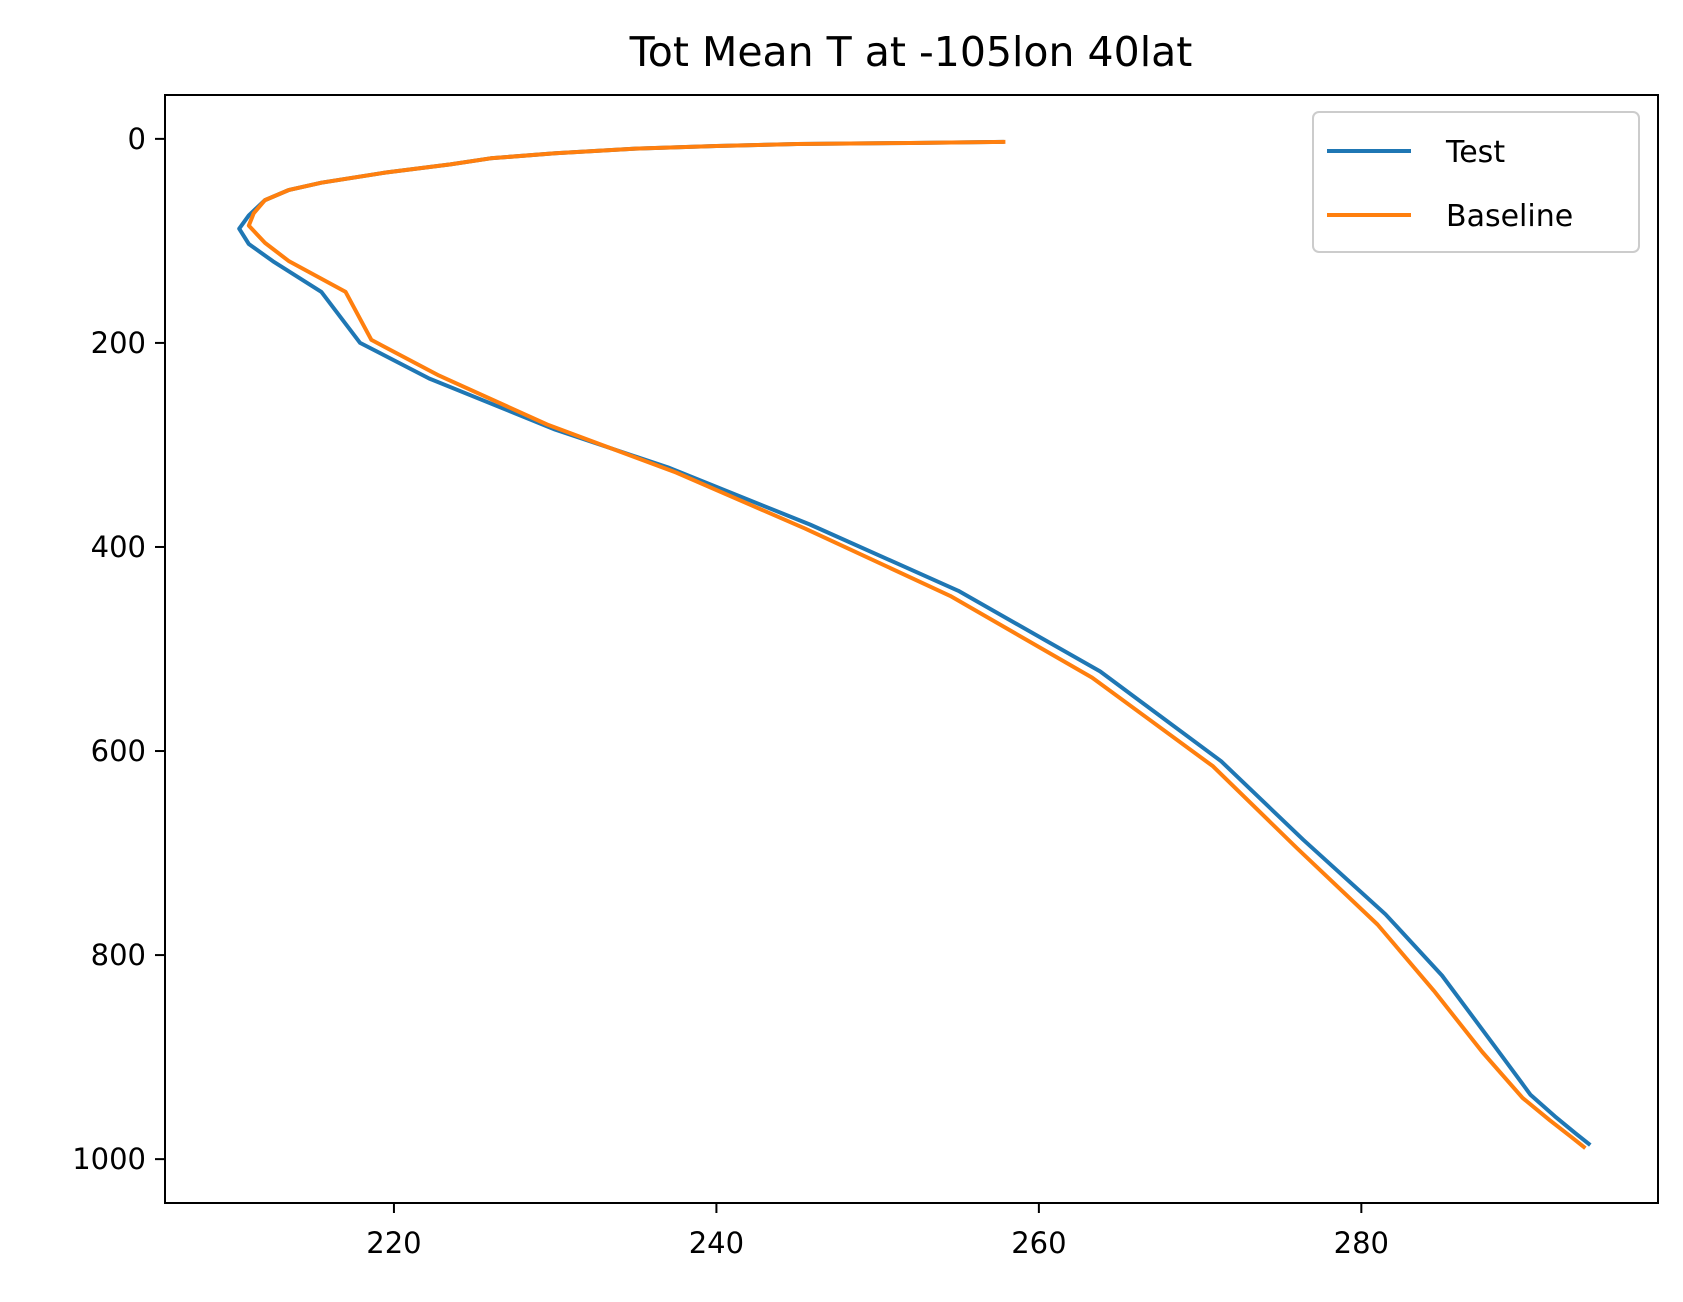 The width and height of the screenshot is (1683, 1302). What do you see at coordinates (911, 52) in the screenshot?
I see `chart-title: Tot Mean T at -105lon 40lat` at bounding box center [911, 52].